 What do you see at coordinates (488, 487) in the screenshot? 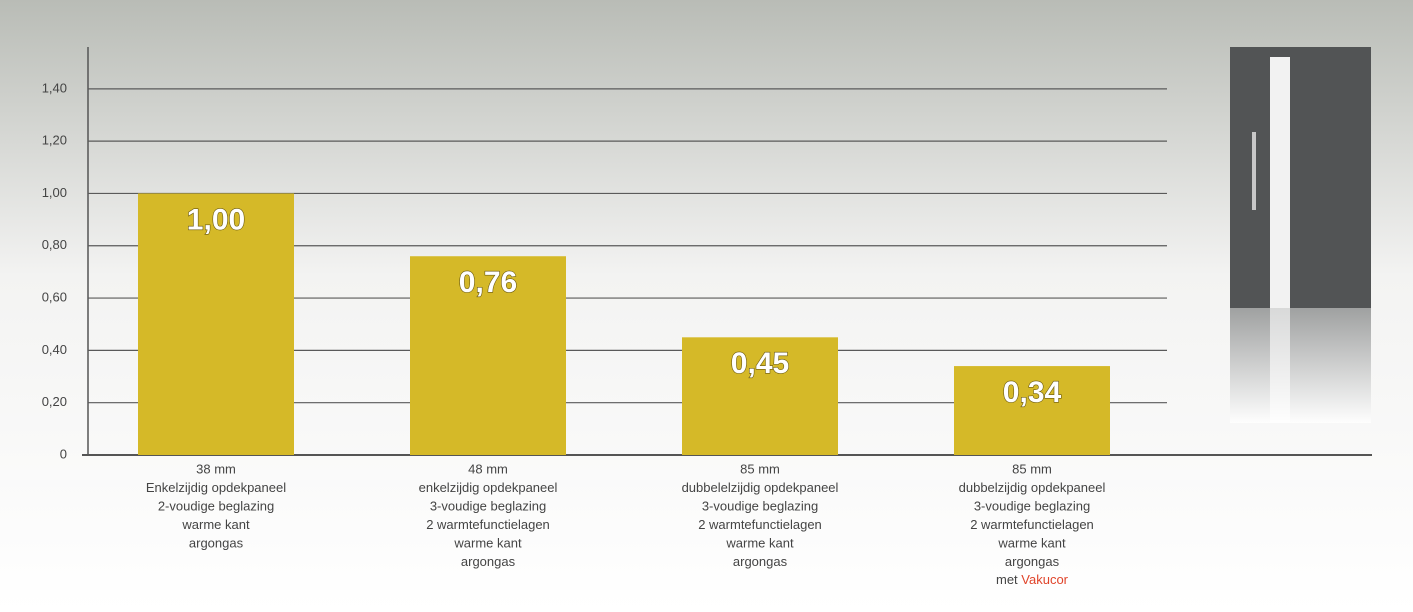
I see `x-tick-label: enkelzijdig opdekpaneel` at bounding box center [488, 487].